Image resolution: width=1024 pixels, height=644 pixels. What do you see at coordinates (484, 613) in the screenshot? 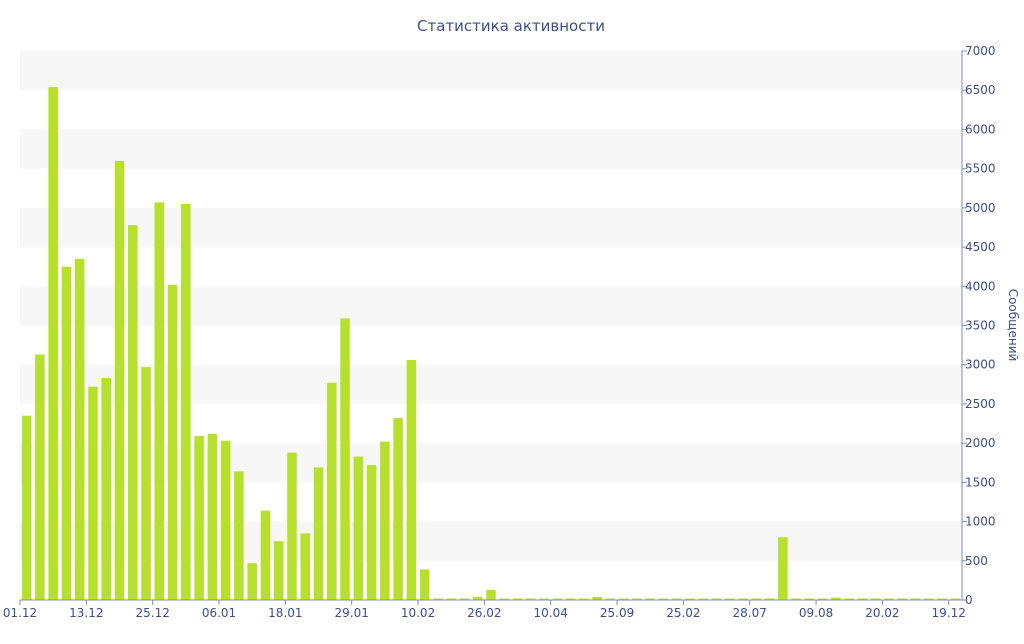
I see `x-tick-label: 26.02` at bounding box center [484, 613].